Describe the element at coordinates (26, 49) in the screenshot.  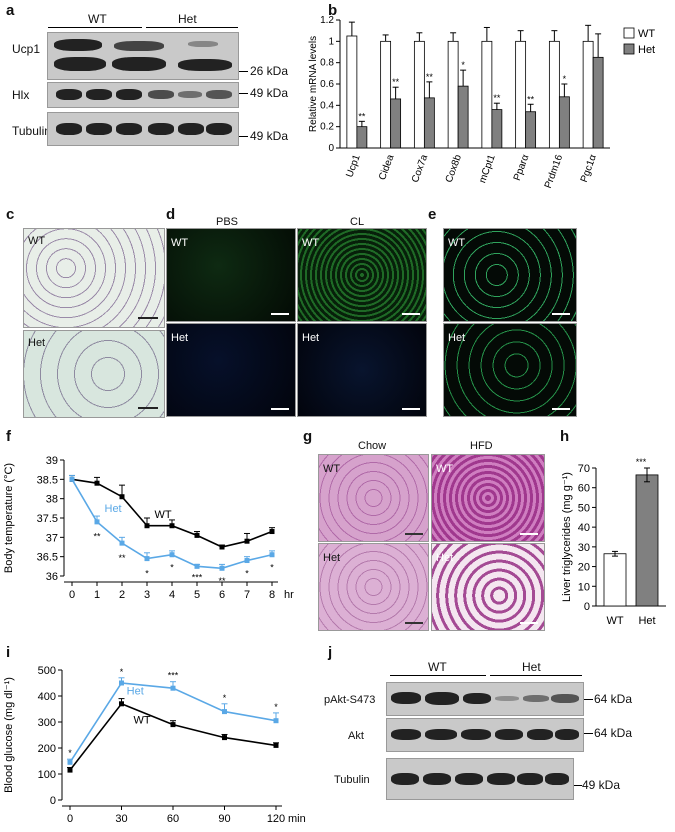
I see `a-row-ucp1: Ucp1` at that location.